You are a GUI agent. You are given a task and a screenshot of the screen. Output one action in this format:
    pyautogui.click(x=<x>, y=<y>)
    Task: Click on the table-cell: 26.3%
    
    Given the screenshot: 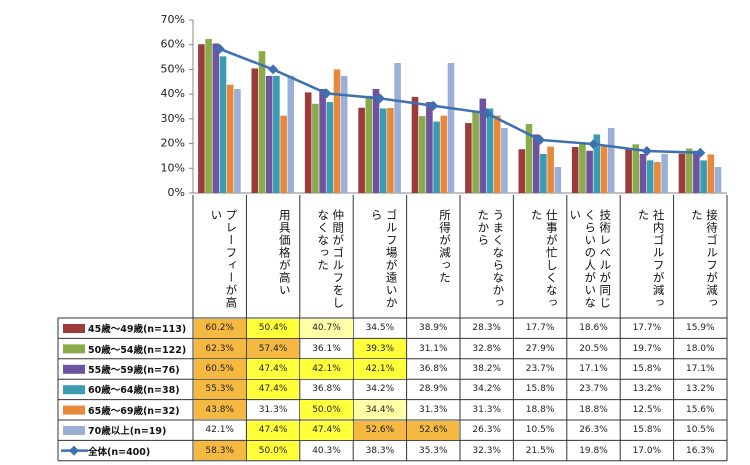 What is the action you would take?
    pyautogui.click(x=593, y=430)
    